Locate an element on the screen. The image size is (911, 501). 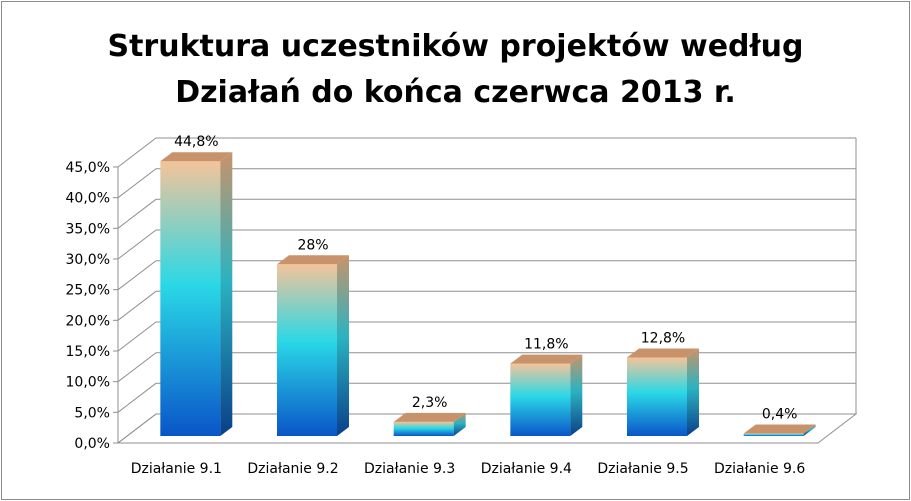
y-tick-label: 35,0% is located at coordinates (88, 229).